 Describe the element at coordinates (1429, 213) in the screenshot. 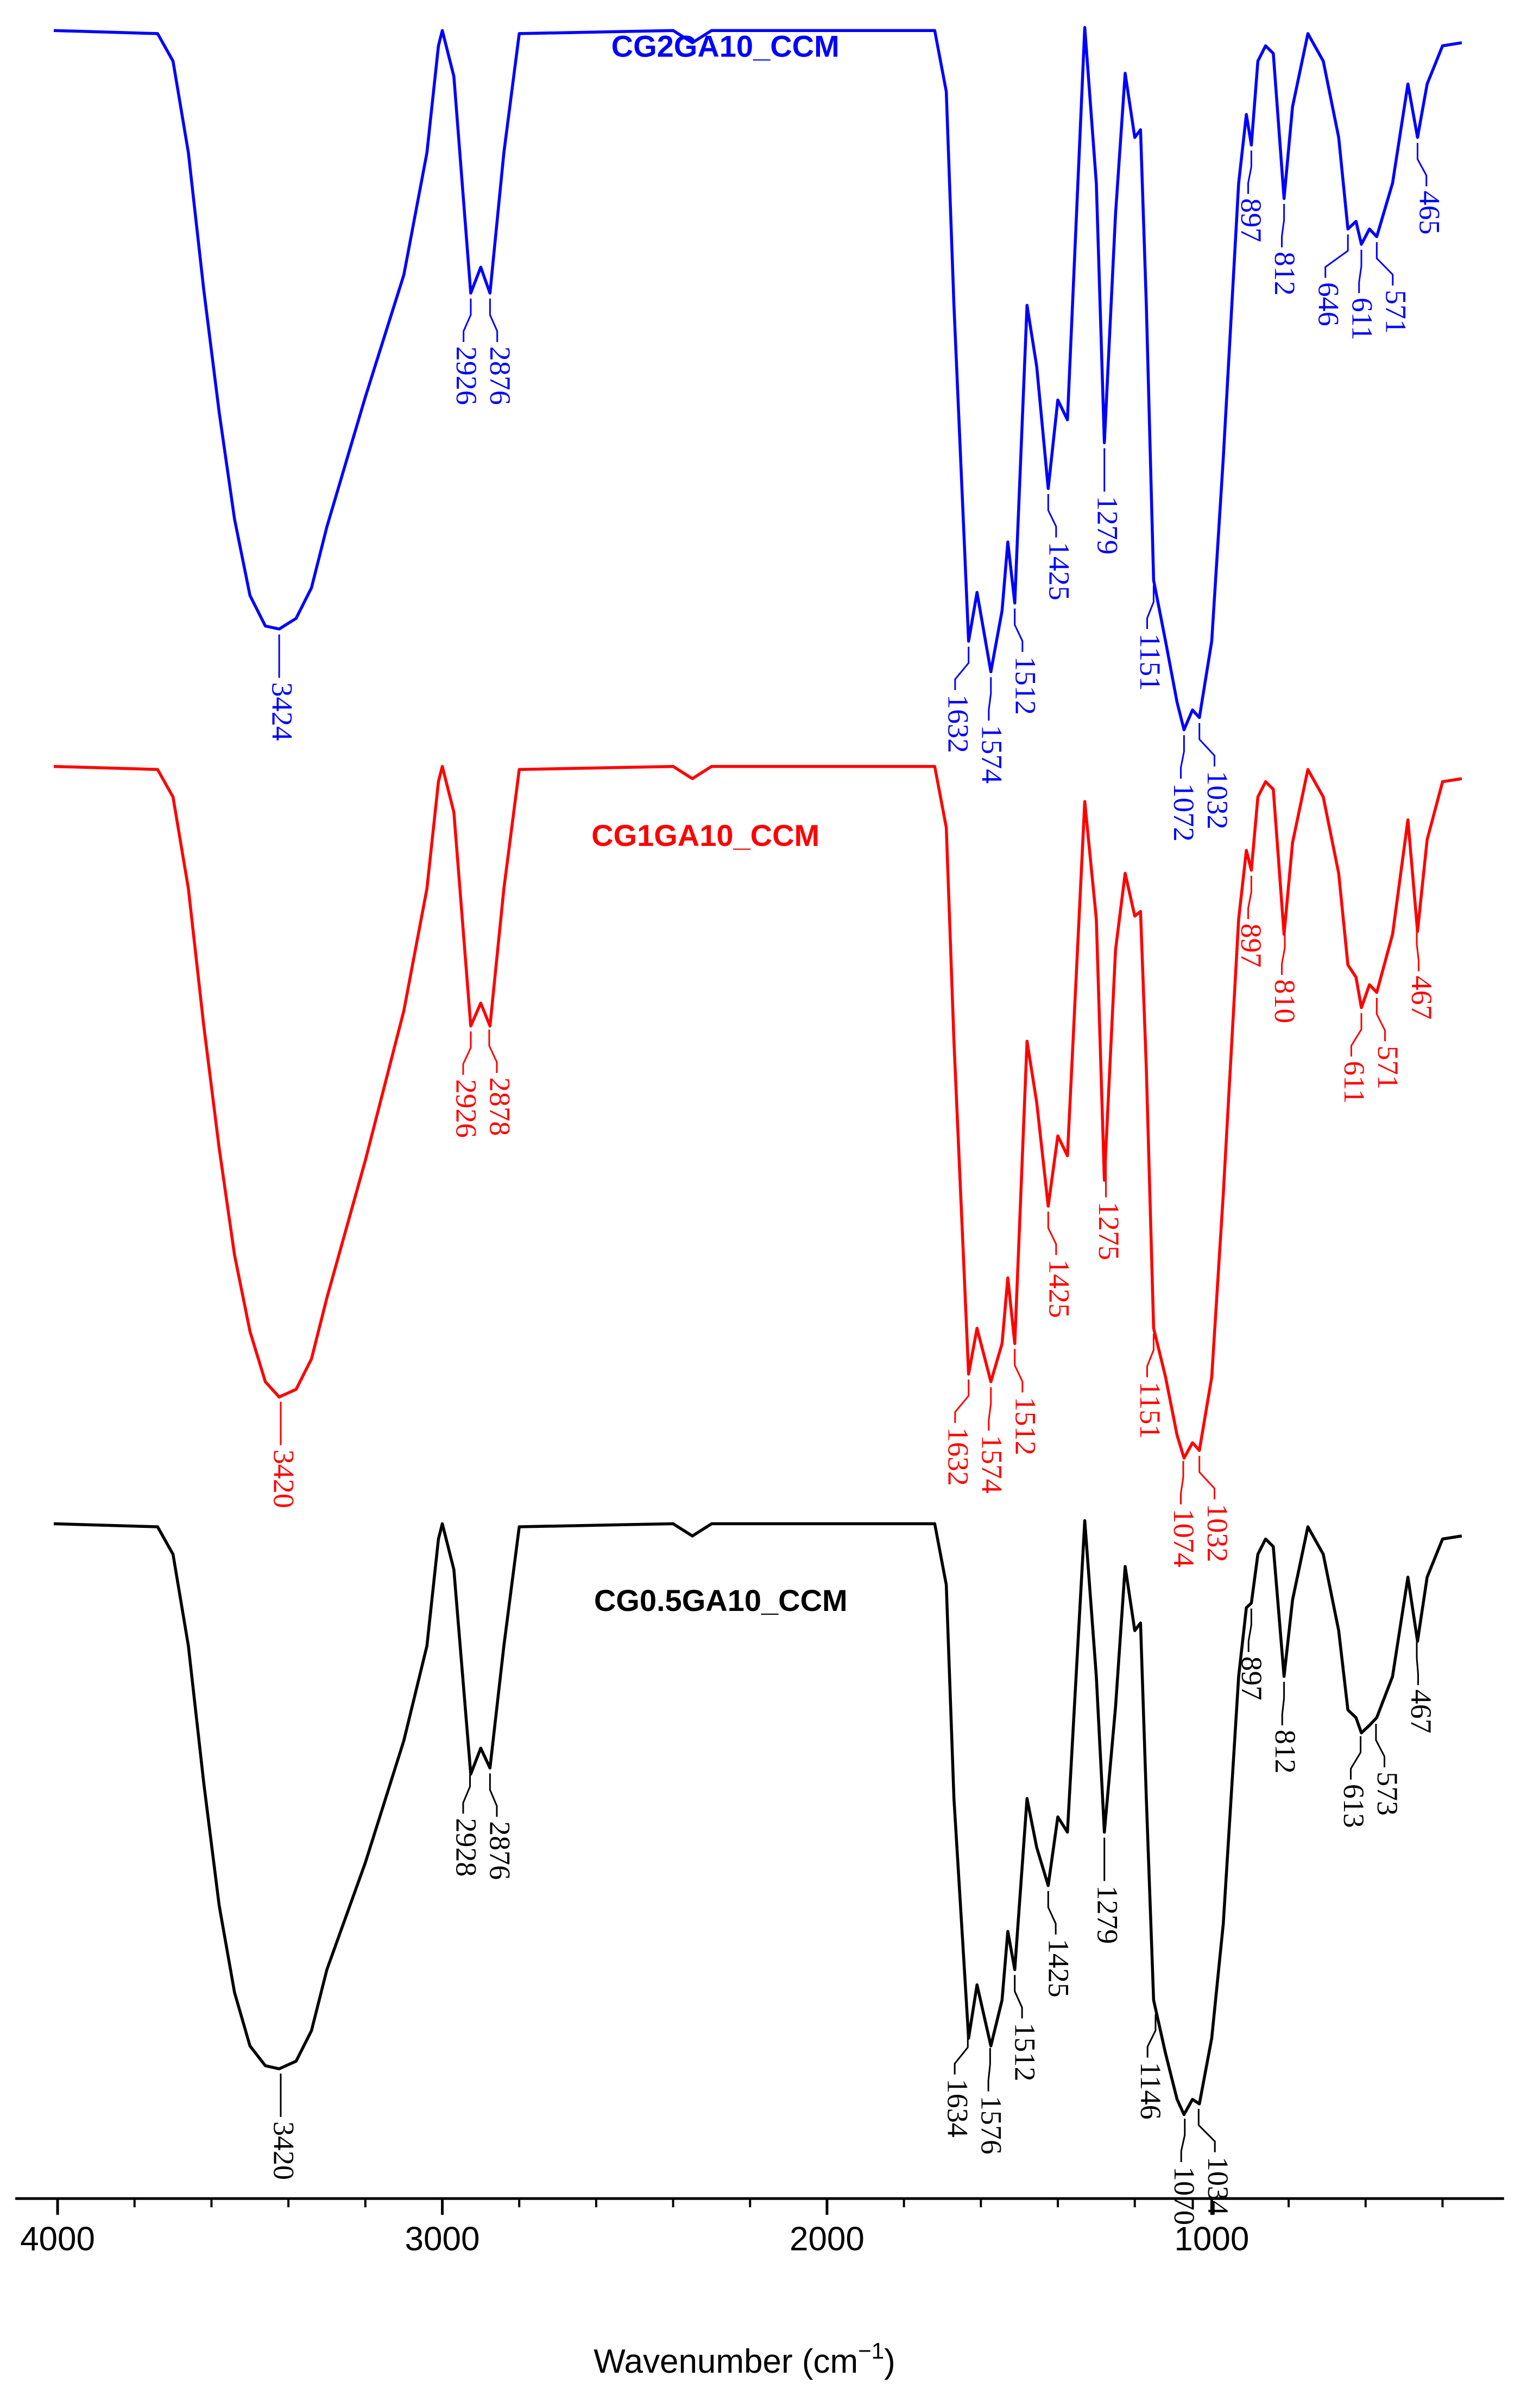

I see `peak-label: 465` at that location.